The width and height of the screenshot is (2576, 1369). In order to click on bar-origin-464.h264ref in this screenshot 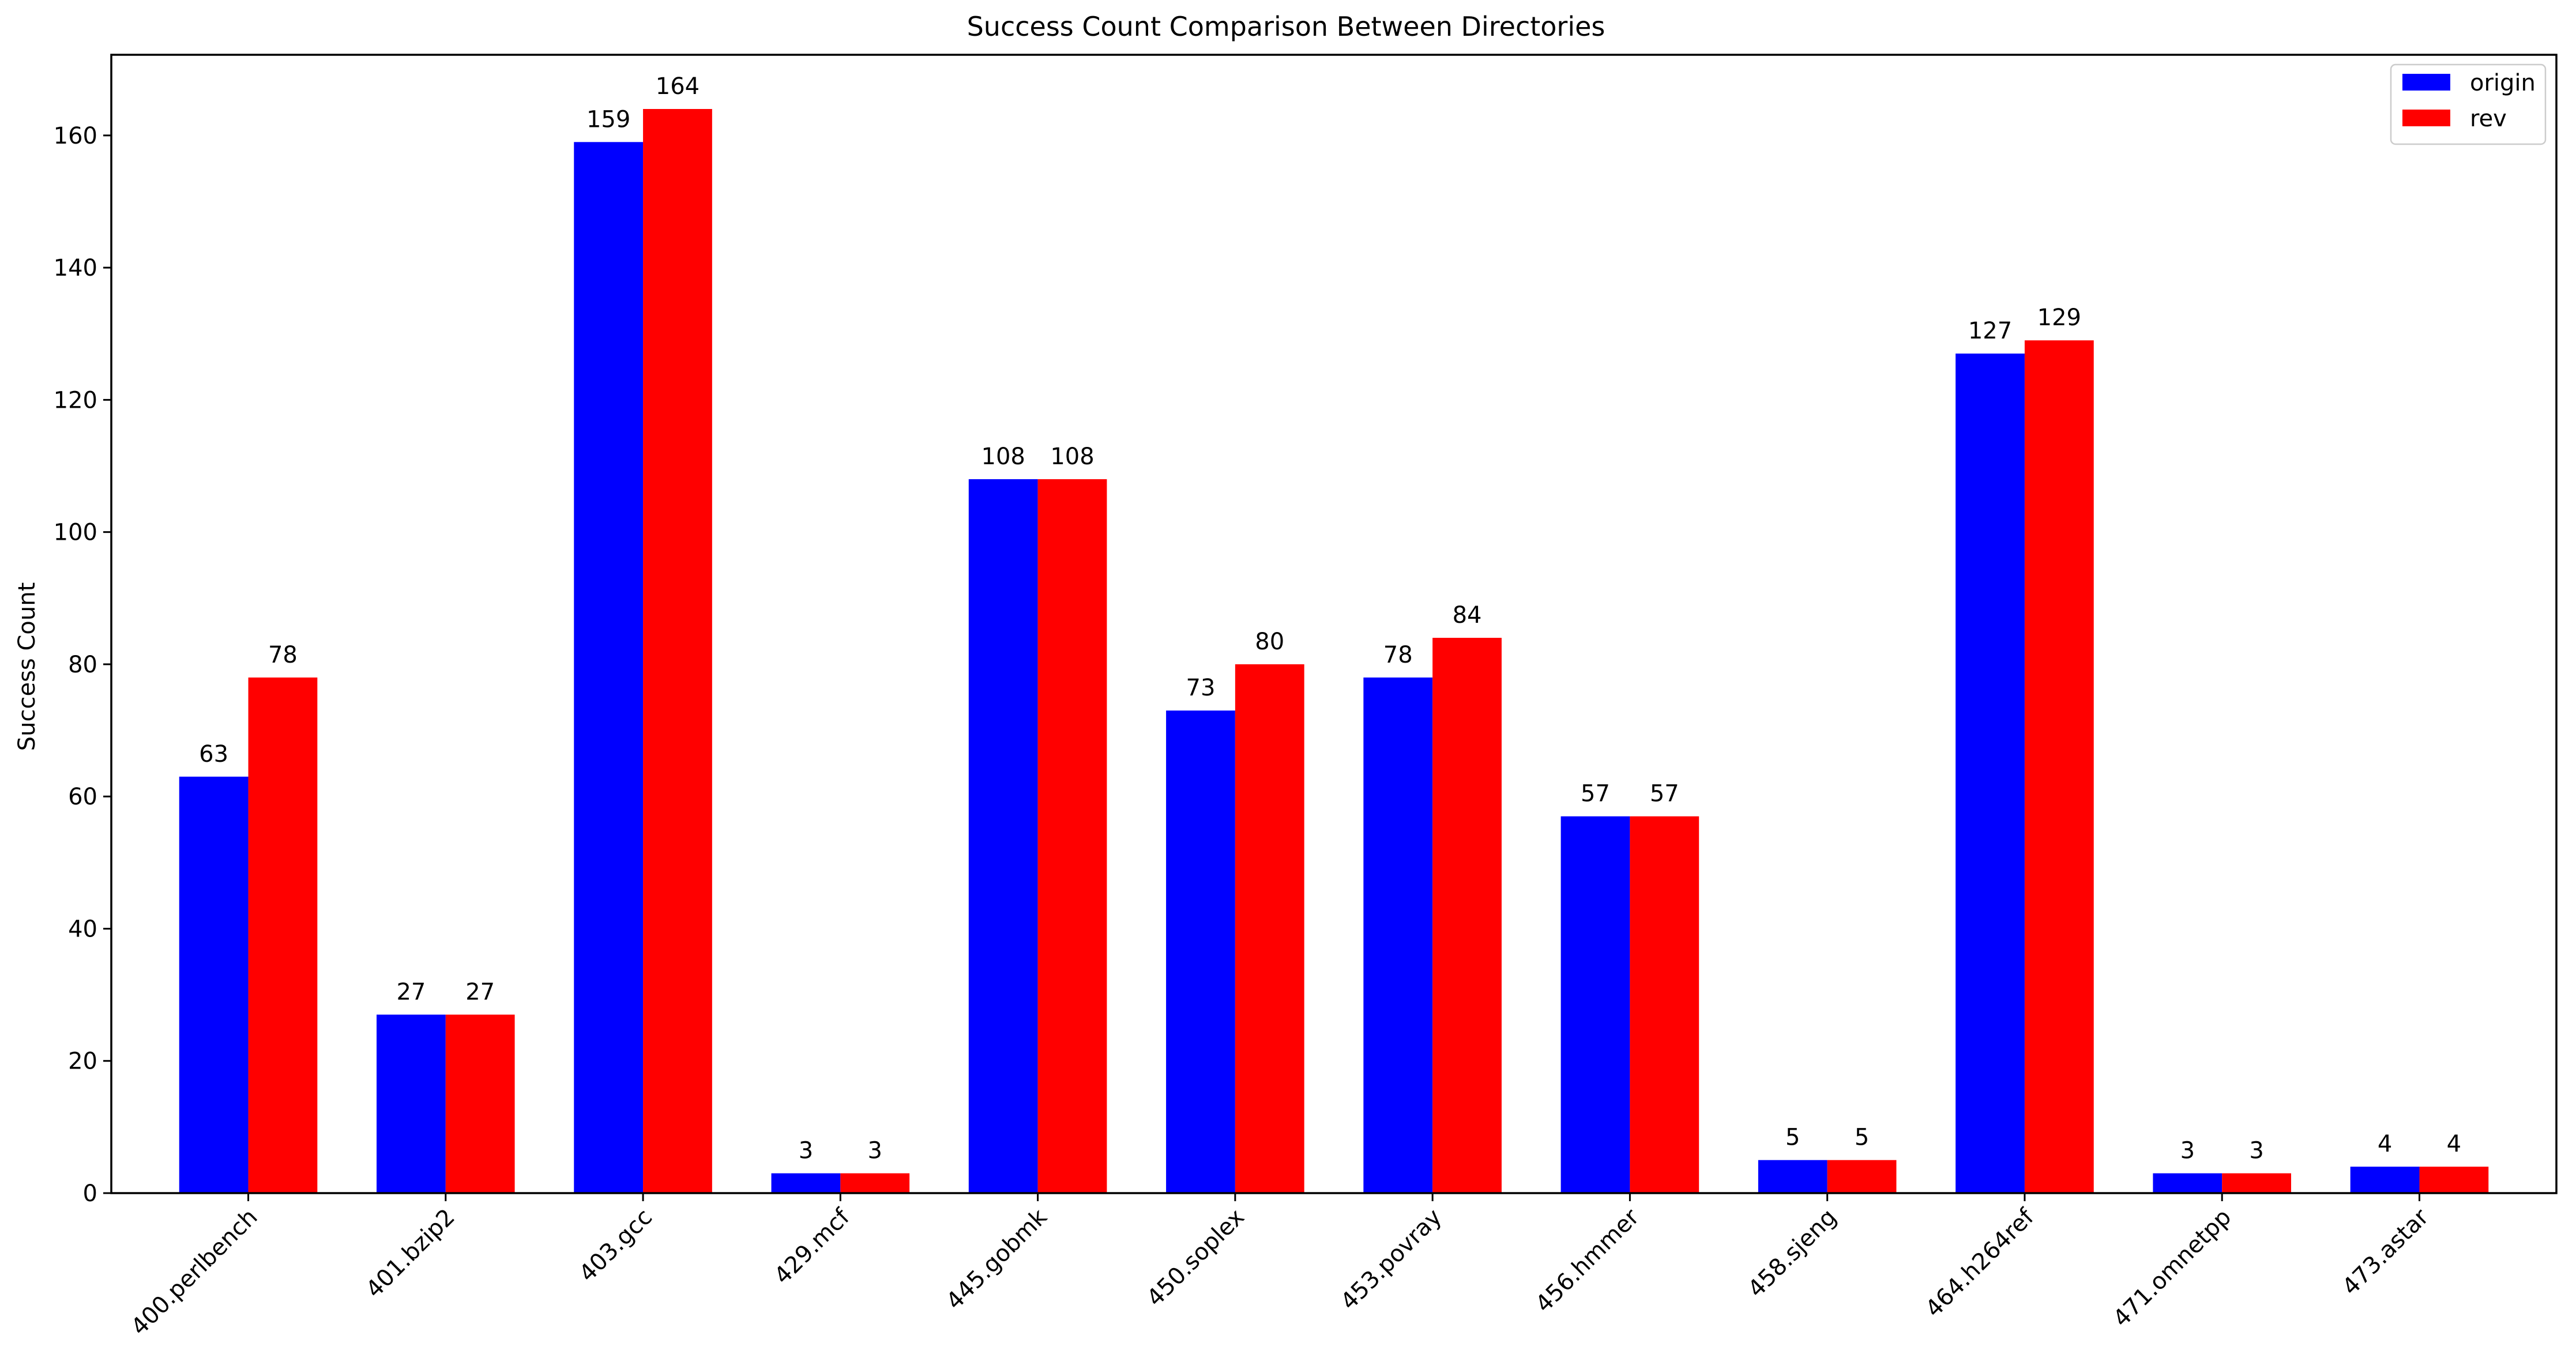, I will do `click(1990, 773)`.